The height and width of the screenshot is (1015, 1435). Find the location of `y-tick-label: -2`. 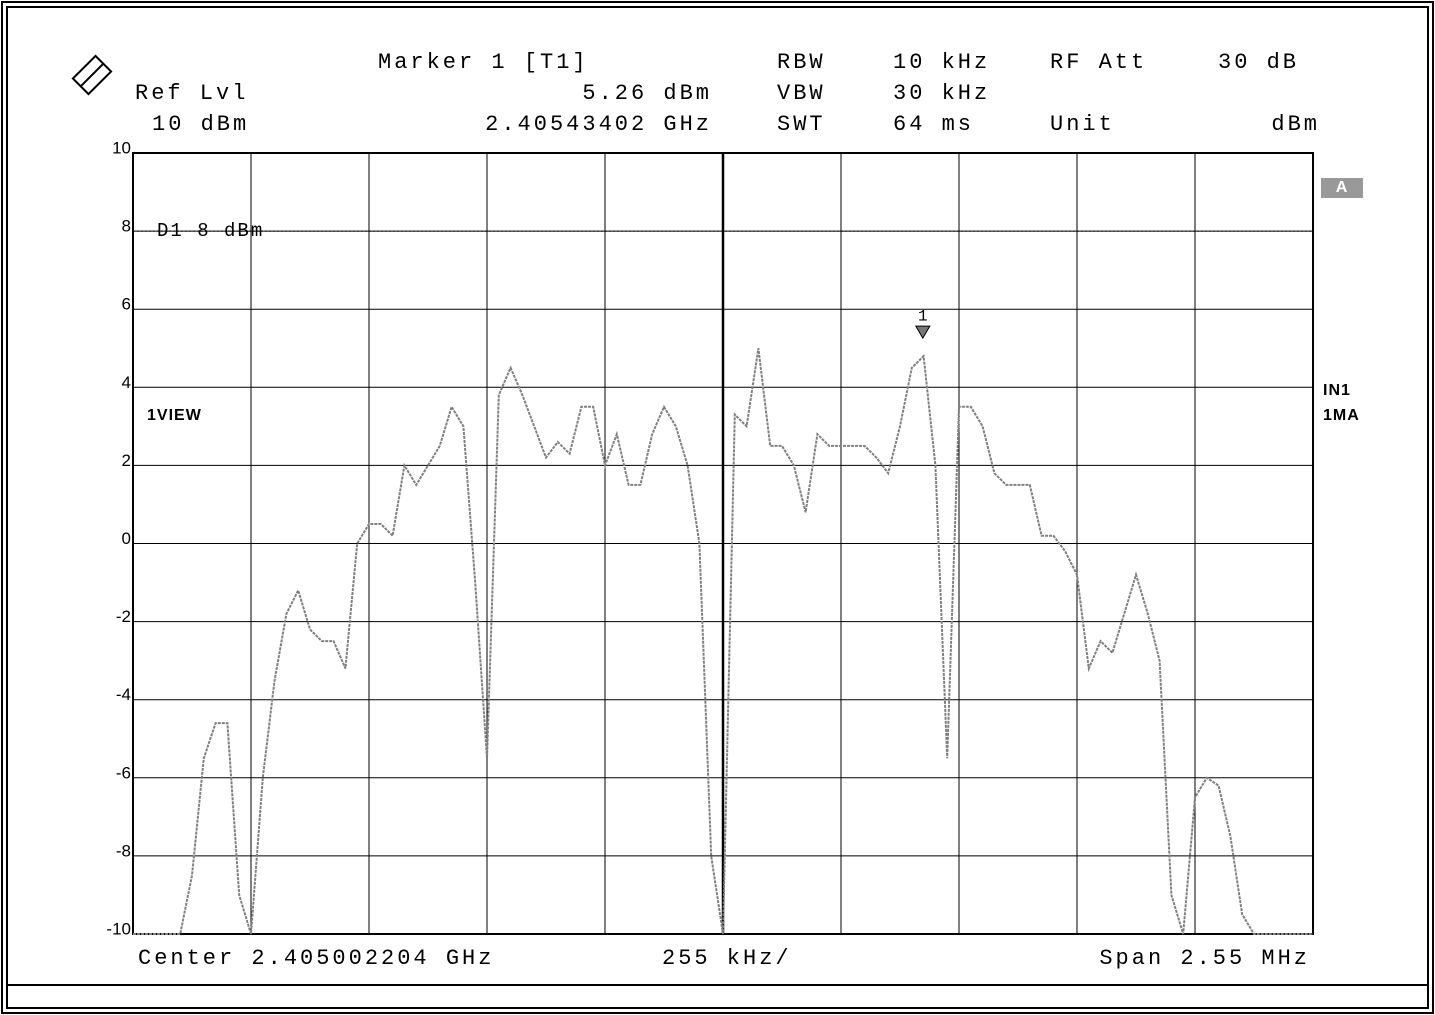

y-tick-label: -2 is located at coordinates (123, 616).